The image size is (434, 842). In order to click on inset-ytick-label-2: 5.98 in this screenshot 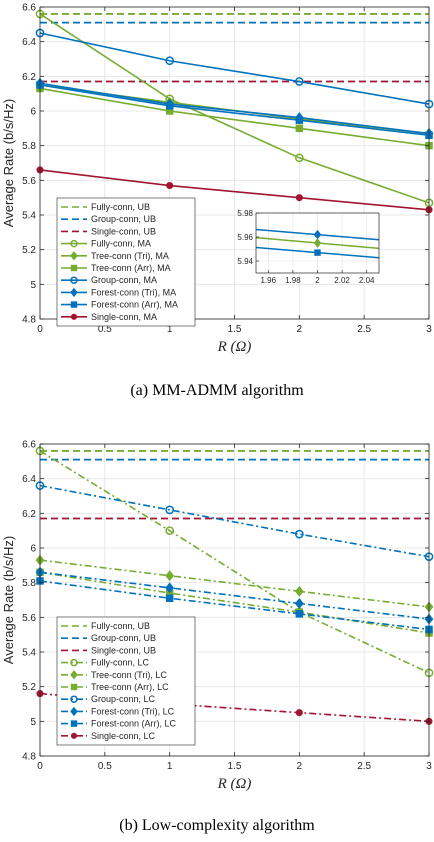, I will do `click(245, 213)`.